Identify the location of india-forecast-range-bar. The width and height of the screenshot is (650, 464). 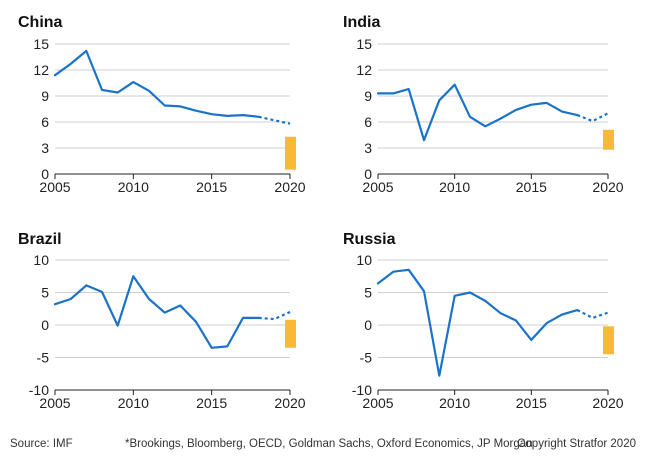
(608, 139).